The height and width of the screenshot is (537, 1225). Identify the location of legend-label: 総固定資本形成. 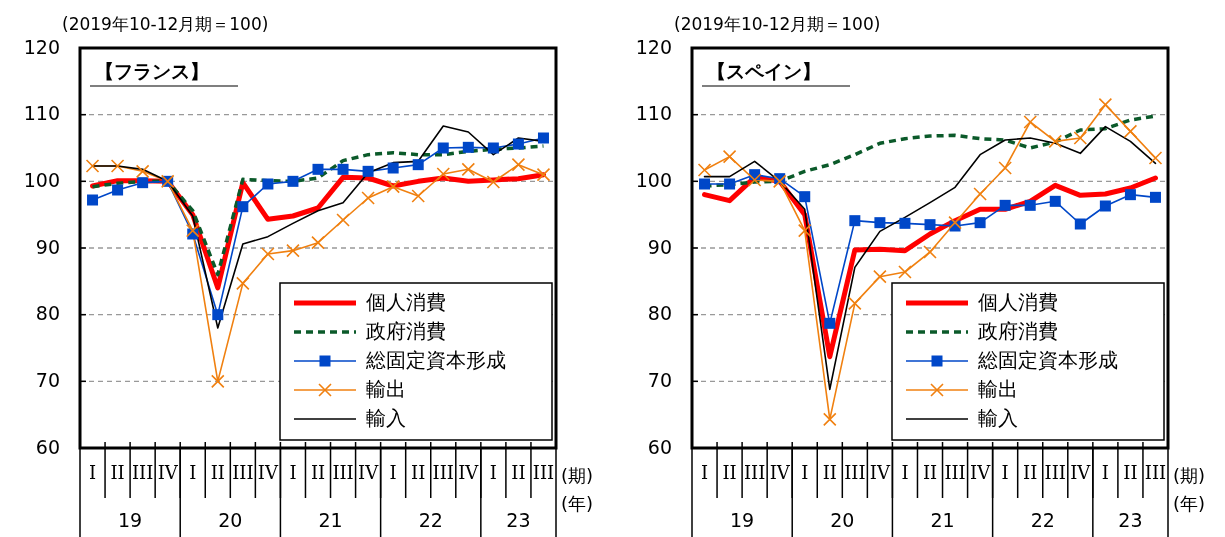
(1047, 359).